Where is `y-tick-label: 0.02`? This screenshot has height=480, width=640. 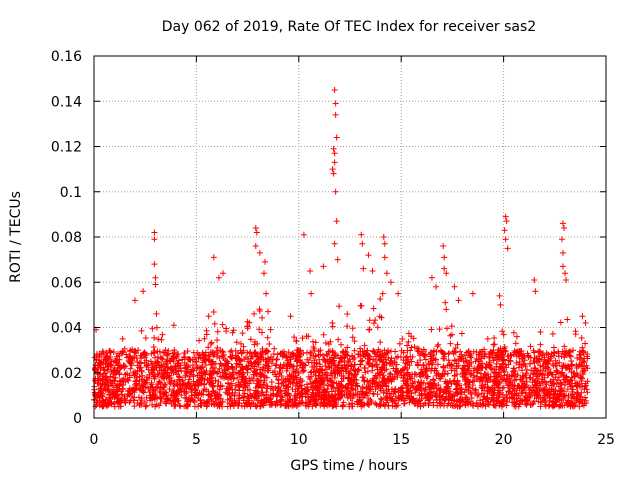 y-tick-label: 0.02 is located at coordinates (66, 374).